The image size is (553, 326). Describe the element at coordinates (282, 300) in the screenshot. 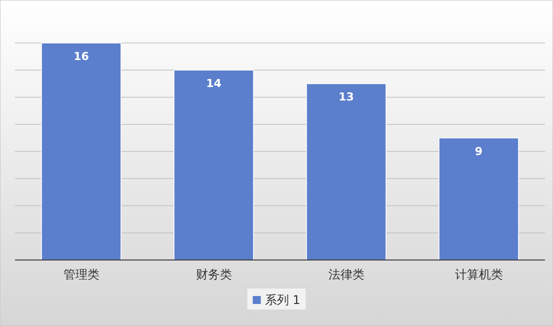

I see `text: 系列 1` at that location.